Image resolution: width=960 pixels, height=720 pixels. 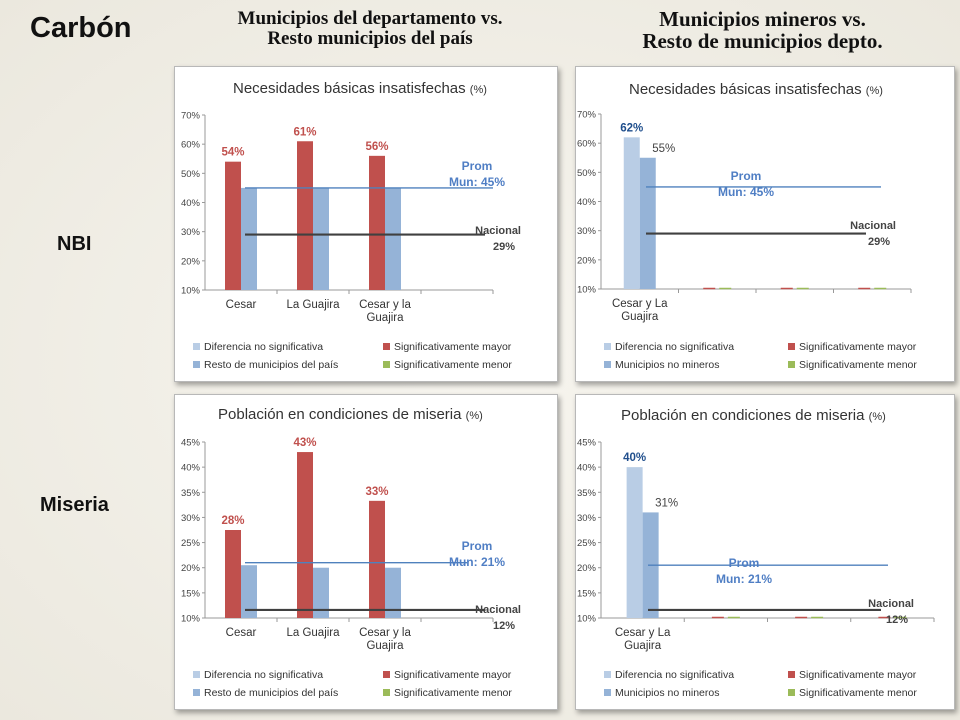 What do you see at coordinates (74, 244) in the screenshot?
I see `row-label-nbi: NBI` at bounding box center [74, 244].